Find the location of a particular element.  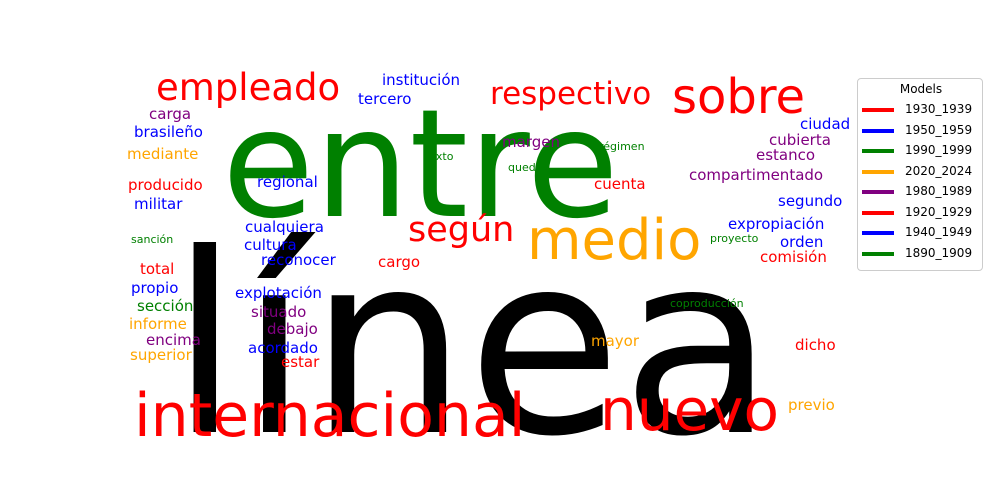

word-texto: texto is located at coordinates (439, 156).